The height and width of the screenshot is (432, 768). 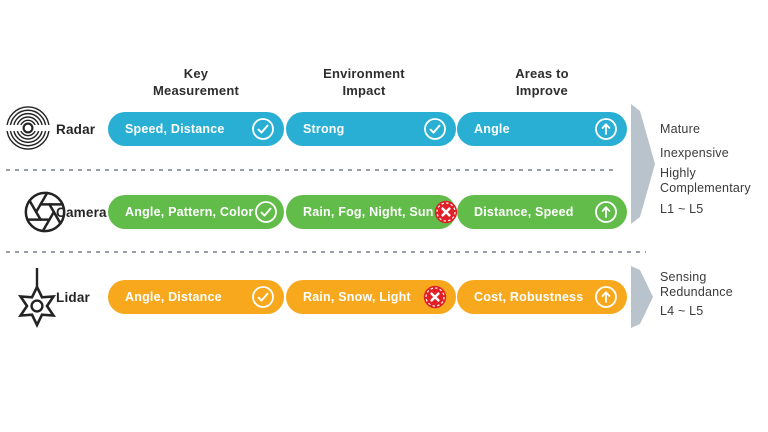 I want to click on pill-lidar-areas-to-improve: Cost, Robustness, so click(x=542, y=297).